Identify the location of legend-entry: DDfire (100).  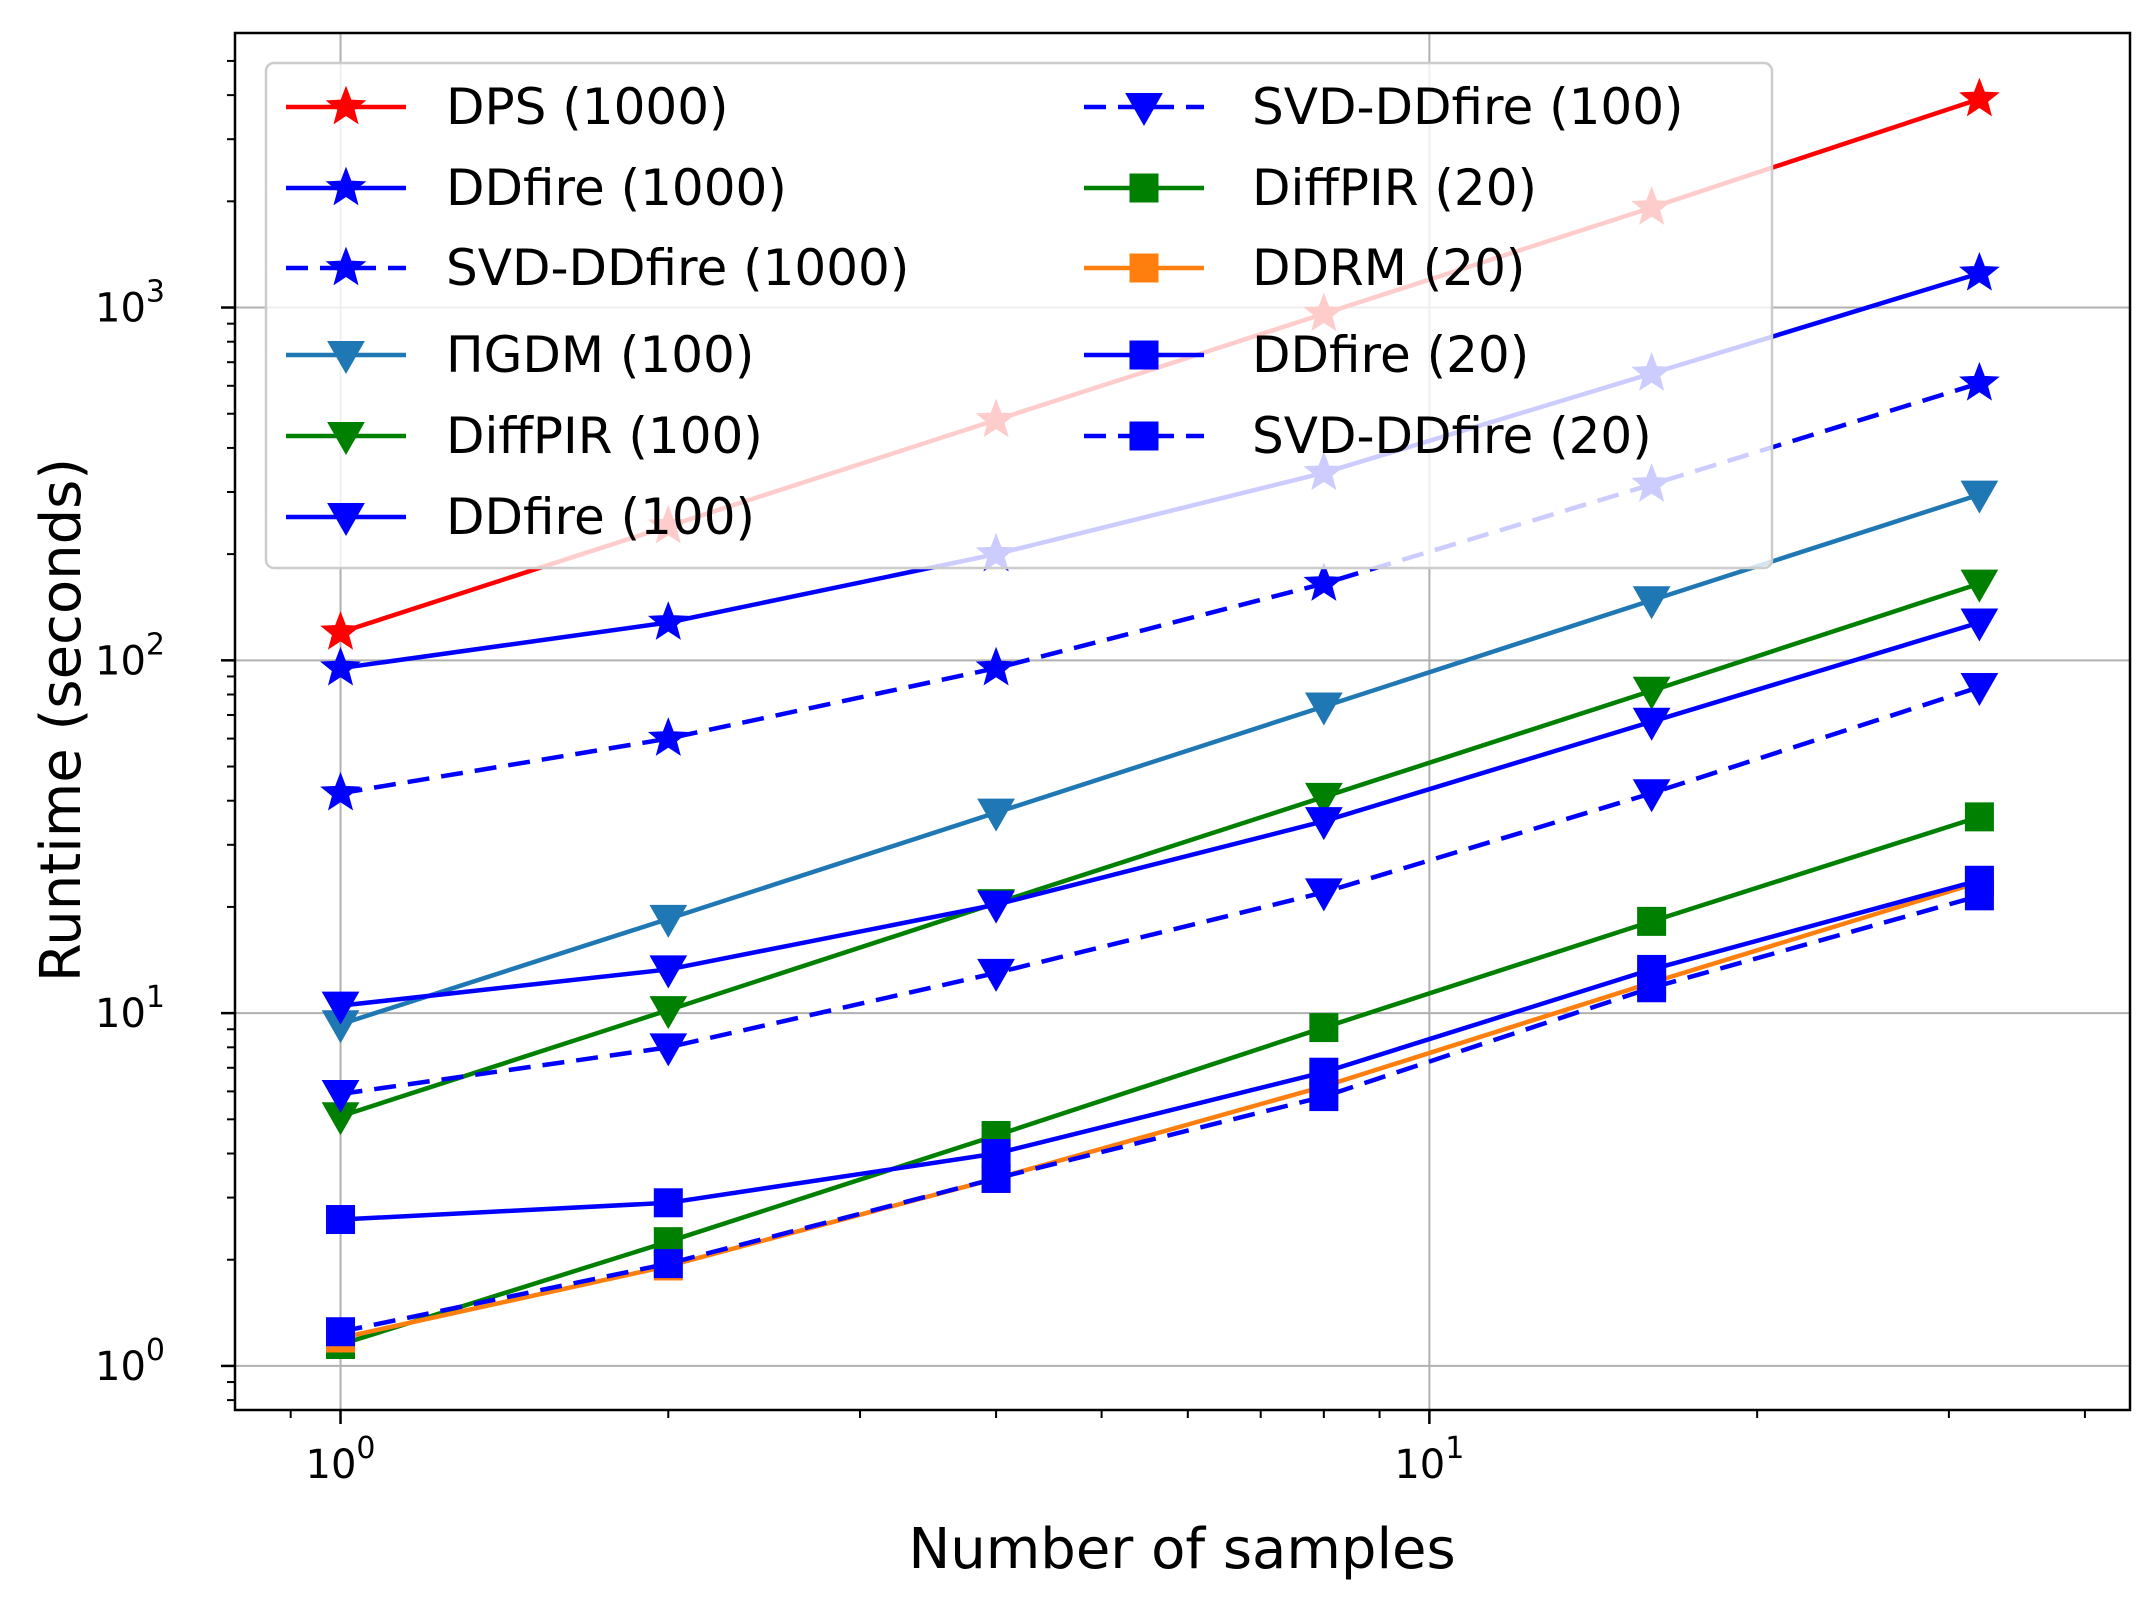
(520, 517).